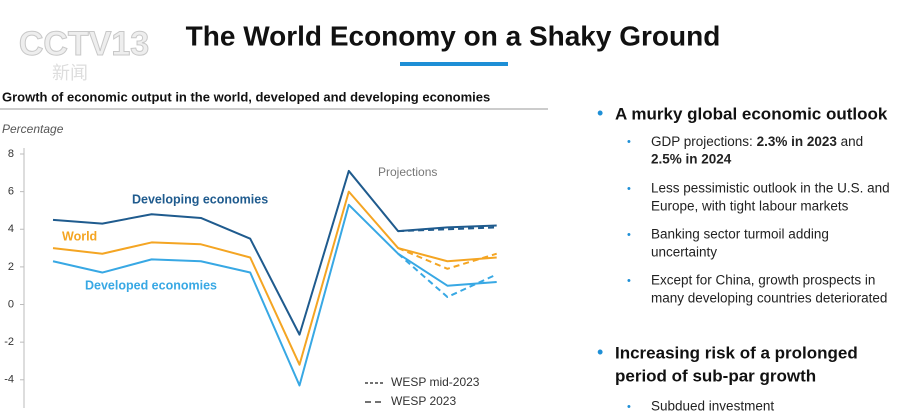  Describe the element at coordinates (11, 192) in the screenshot. I see `y-tick-label: 6` at that location.